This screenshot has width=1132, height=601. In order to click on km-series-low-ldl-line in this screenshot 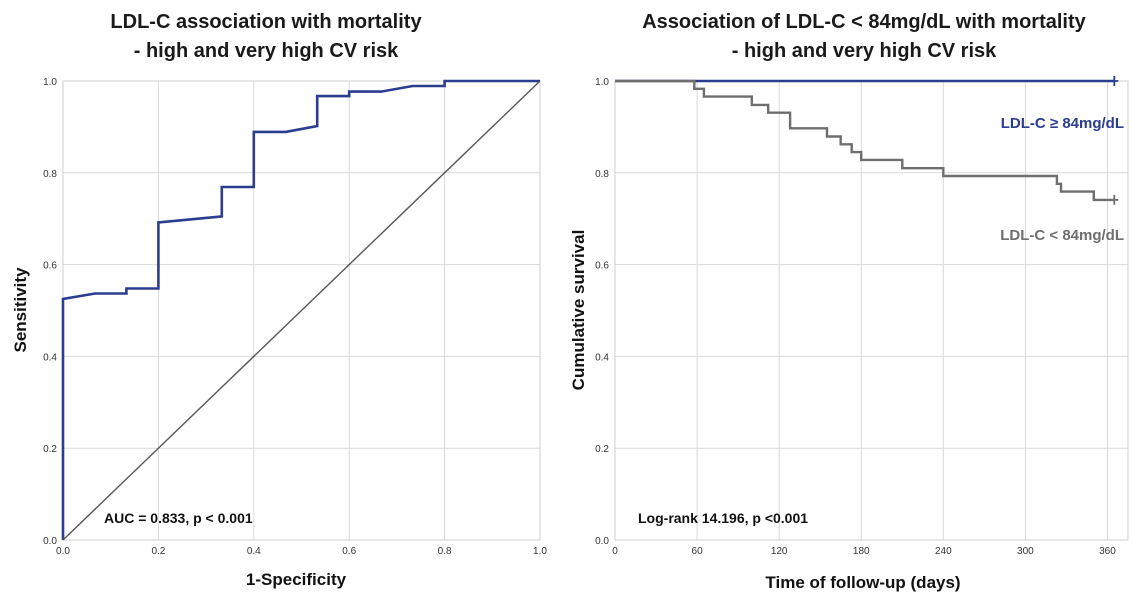, I will do `click(865, 140)`.